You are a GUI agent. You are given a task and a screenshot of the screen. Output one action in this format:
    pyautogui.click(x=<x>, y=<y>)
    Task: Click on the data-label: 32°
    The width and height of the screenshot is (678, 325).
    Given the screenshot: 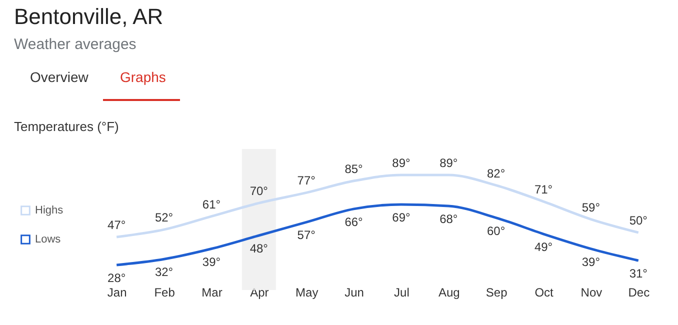 What is the action you would take?
    pyautogui.click(x=164, y=272)
    